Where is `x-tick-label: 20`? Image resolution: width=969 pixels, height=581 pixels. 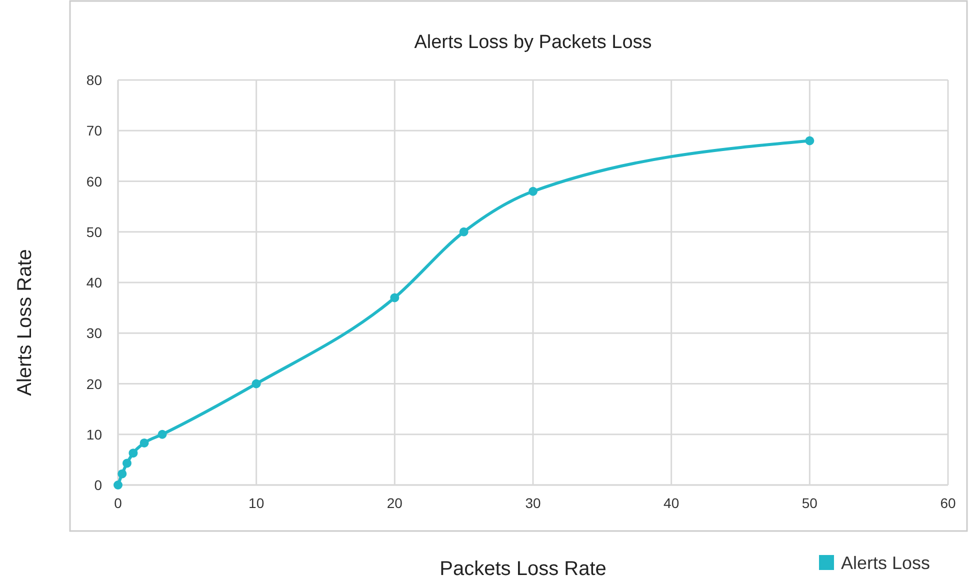
x-tick-label: 20 is located at coordinates (394, 503).